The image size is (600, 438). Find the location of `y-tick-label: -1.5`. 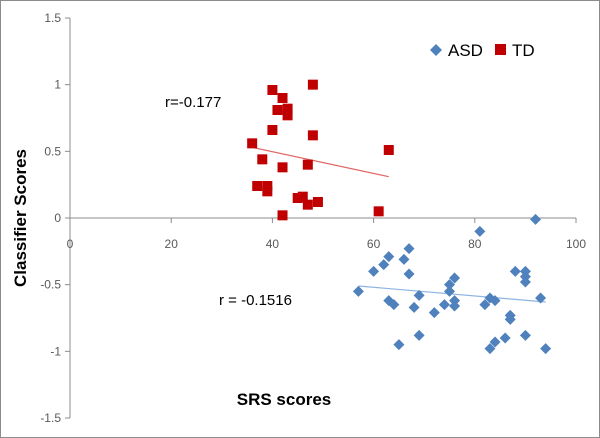

y-tick-label: -1.5 is located at coordinates (50, 418).